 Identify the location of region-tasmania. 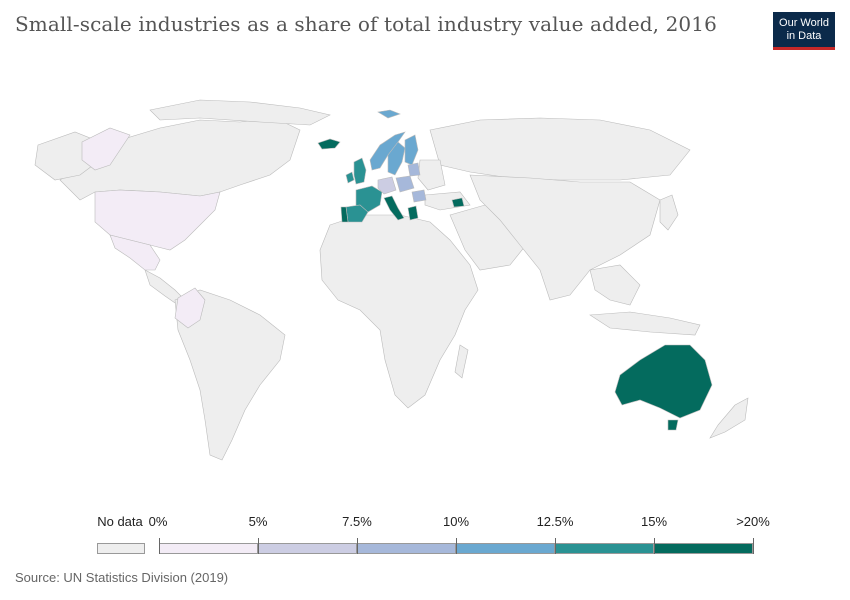
(673, 425).